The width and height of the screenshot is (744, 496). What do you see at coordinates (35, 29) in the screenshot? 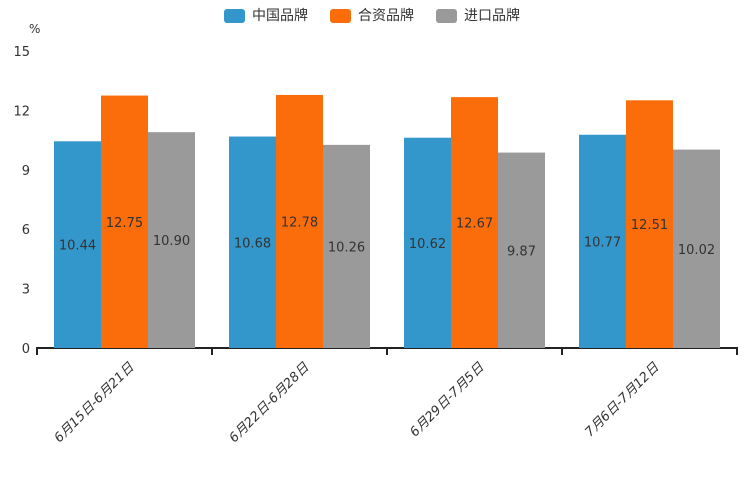
I see `y-axis-unit-label: %` at bounding box center [35, 29].